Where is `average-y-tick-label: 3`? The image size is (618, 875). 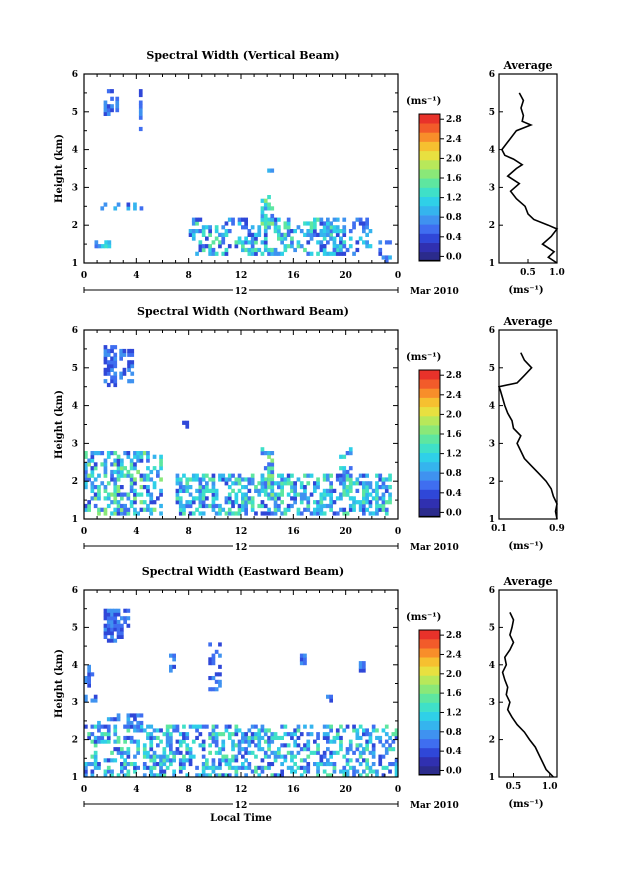 average-y-tick-label: 3 is located at coordinates (492, 444).